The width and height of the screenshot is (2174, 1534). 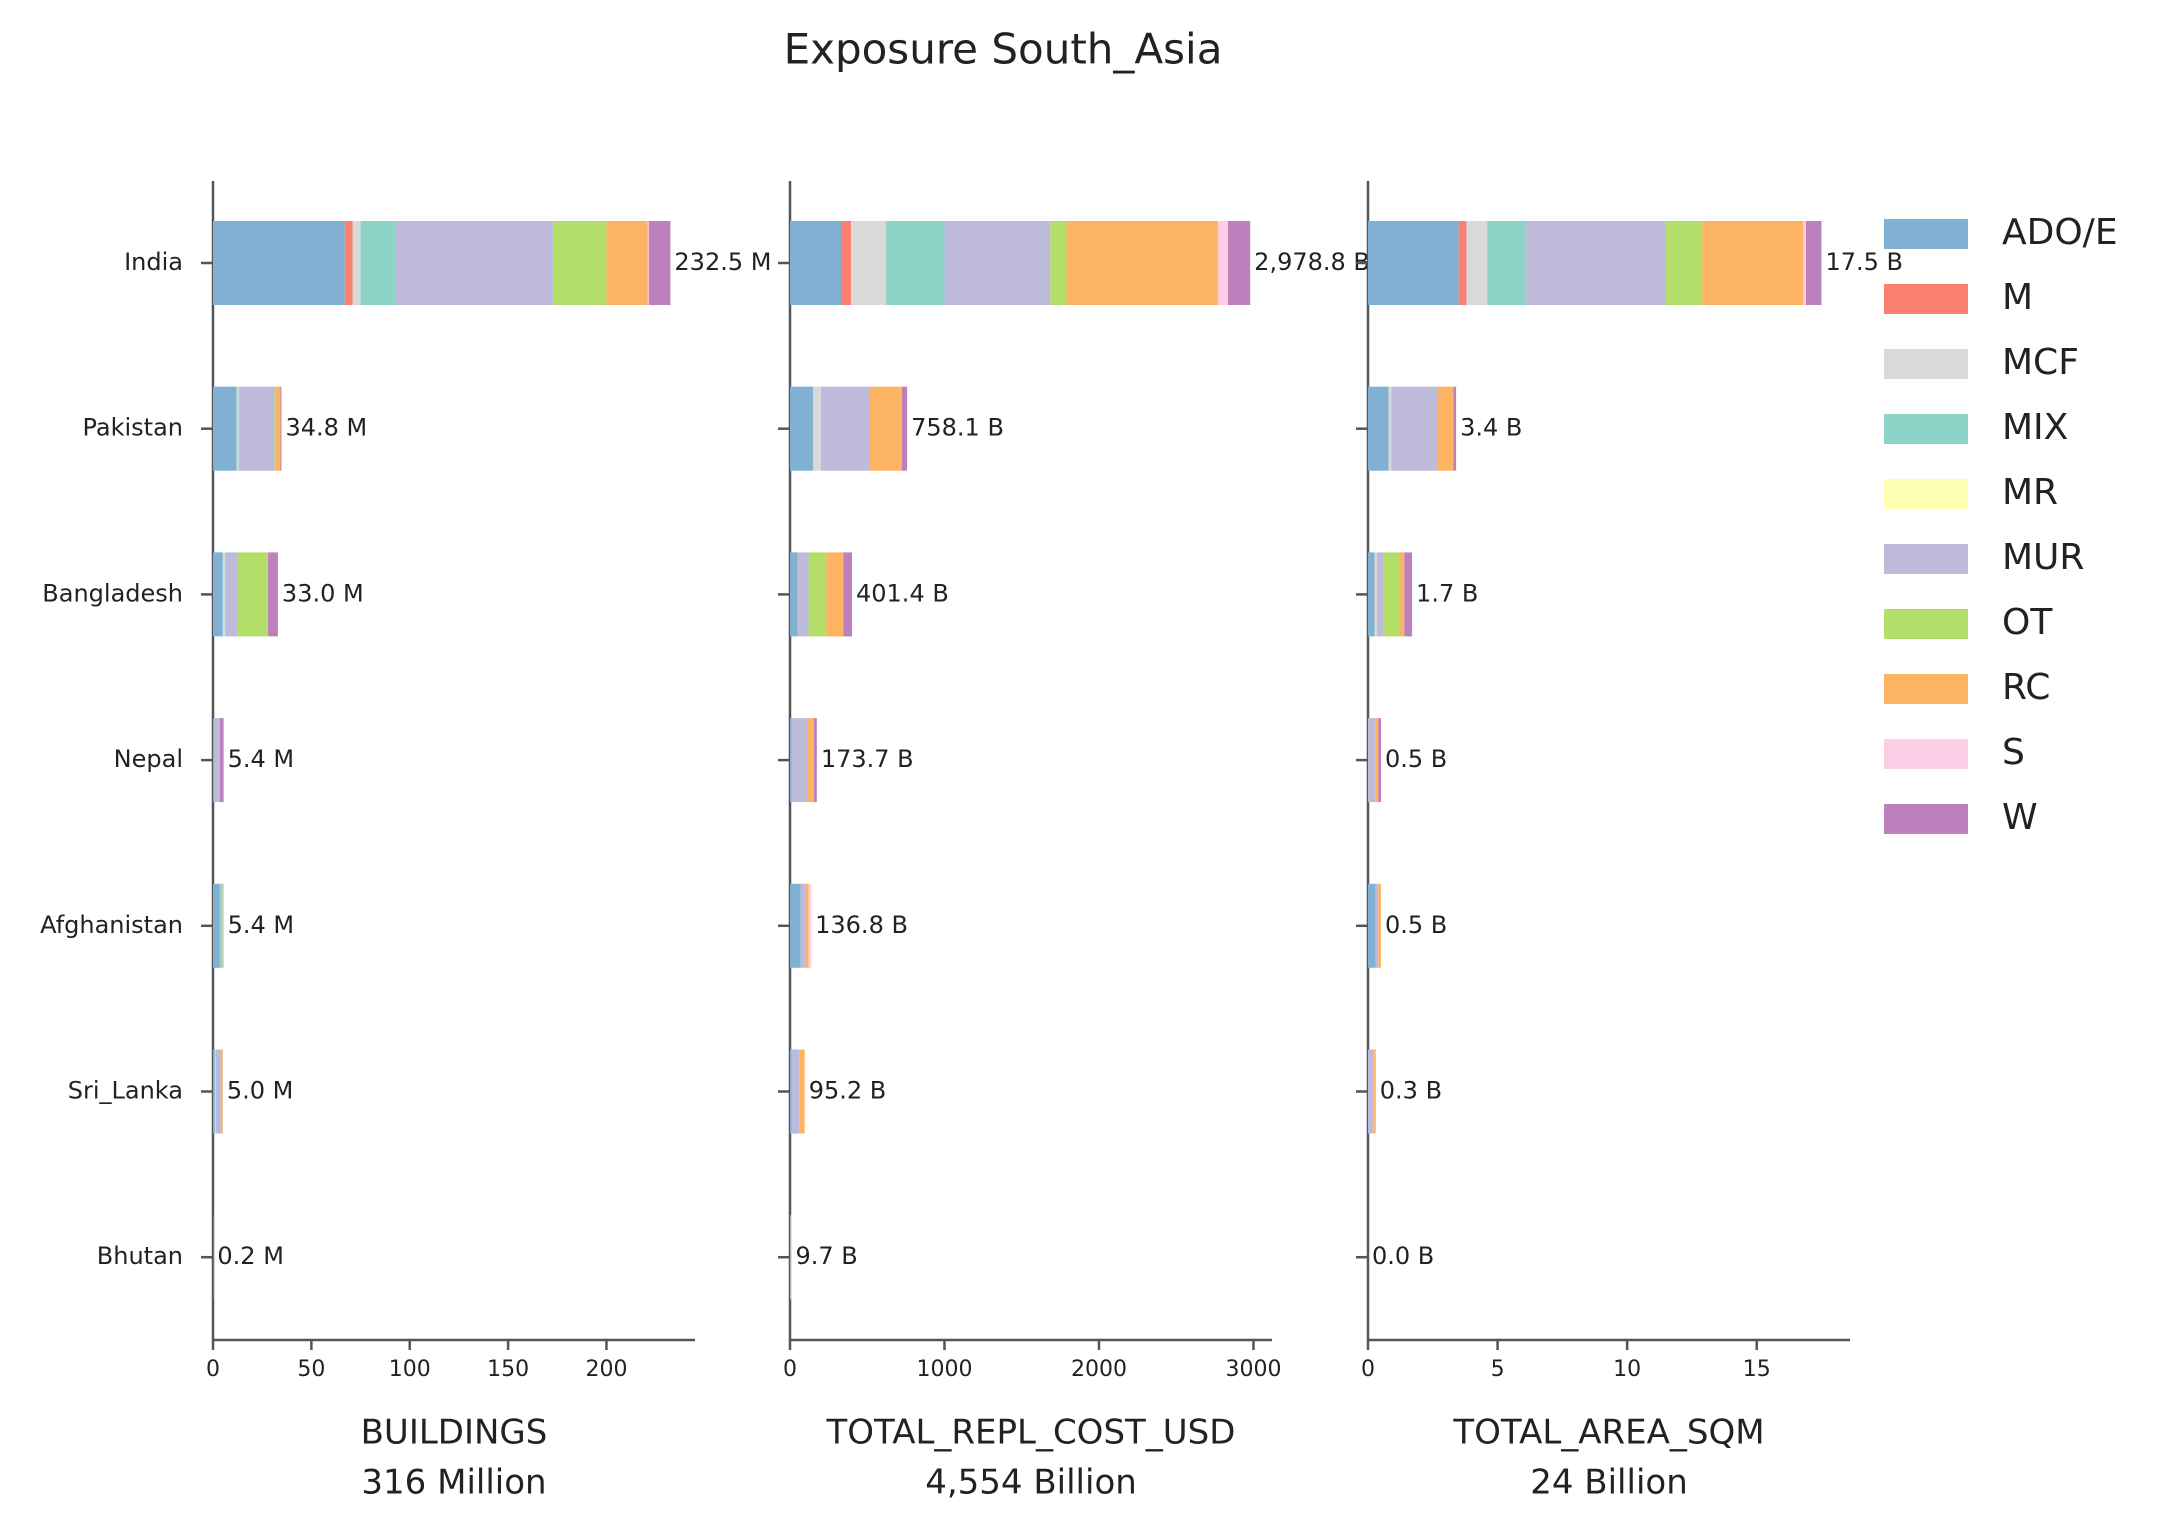 I want to click on total-label: 17.5 B, so click(x=1864, y=262).